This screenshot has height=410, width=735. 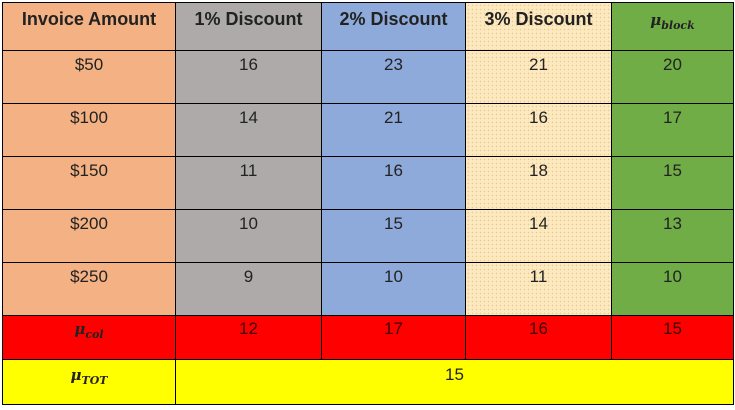 What do you see at coordinates (672, 77) in the screenshot?
I see `block-mean-cell: 20` at bounding box center [672, 77].